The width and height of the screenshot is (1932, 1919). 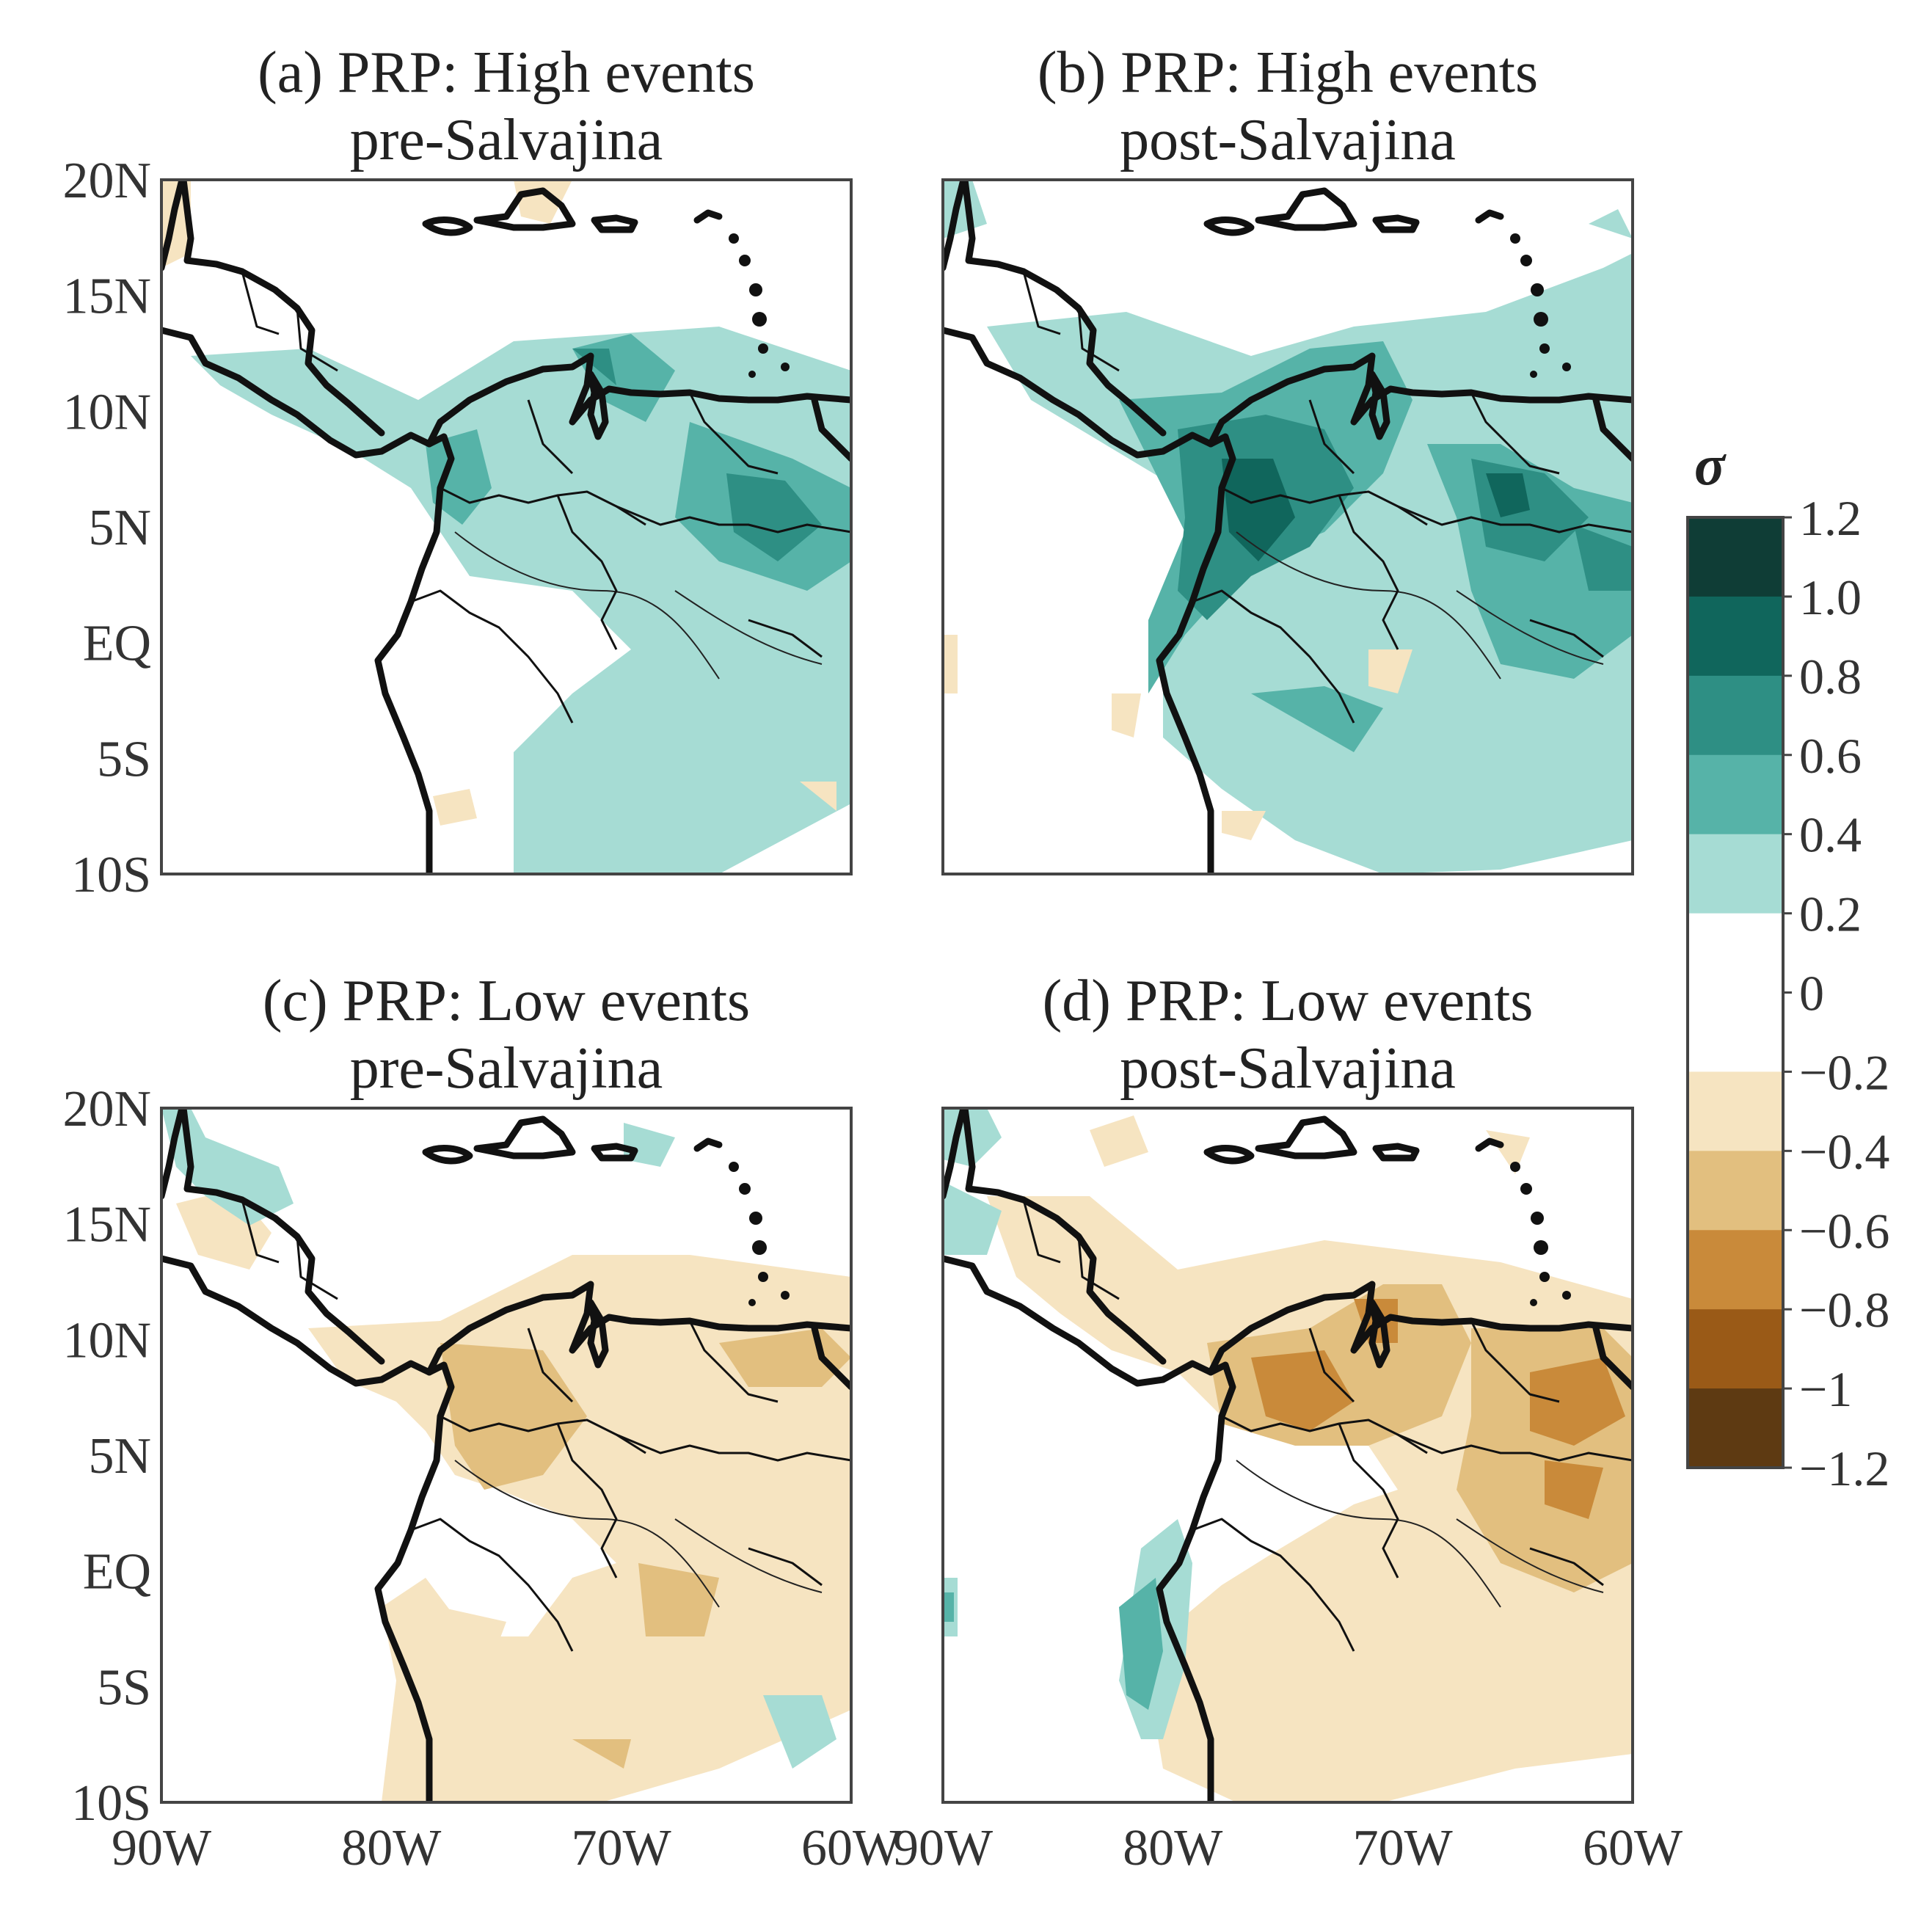 I want to click on panel-a-anomaly-region, so click(x=697, y=455).